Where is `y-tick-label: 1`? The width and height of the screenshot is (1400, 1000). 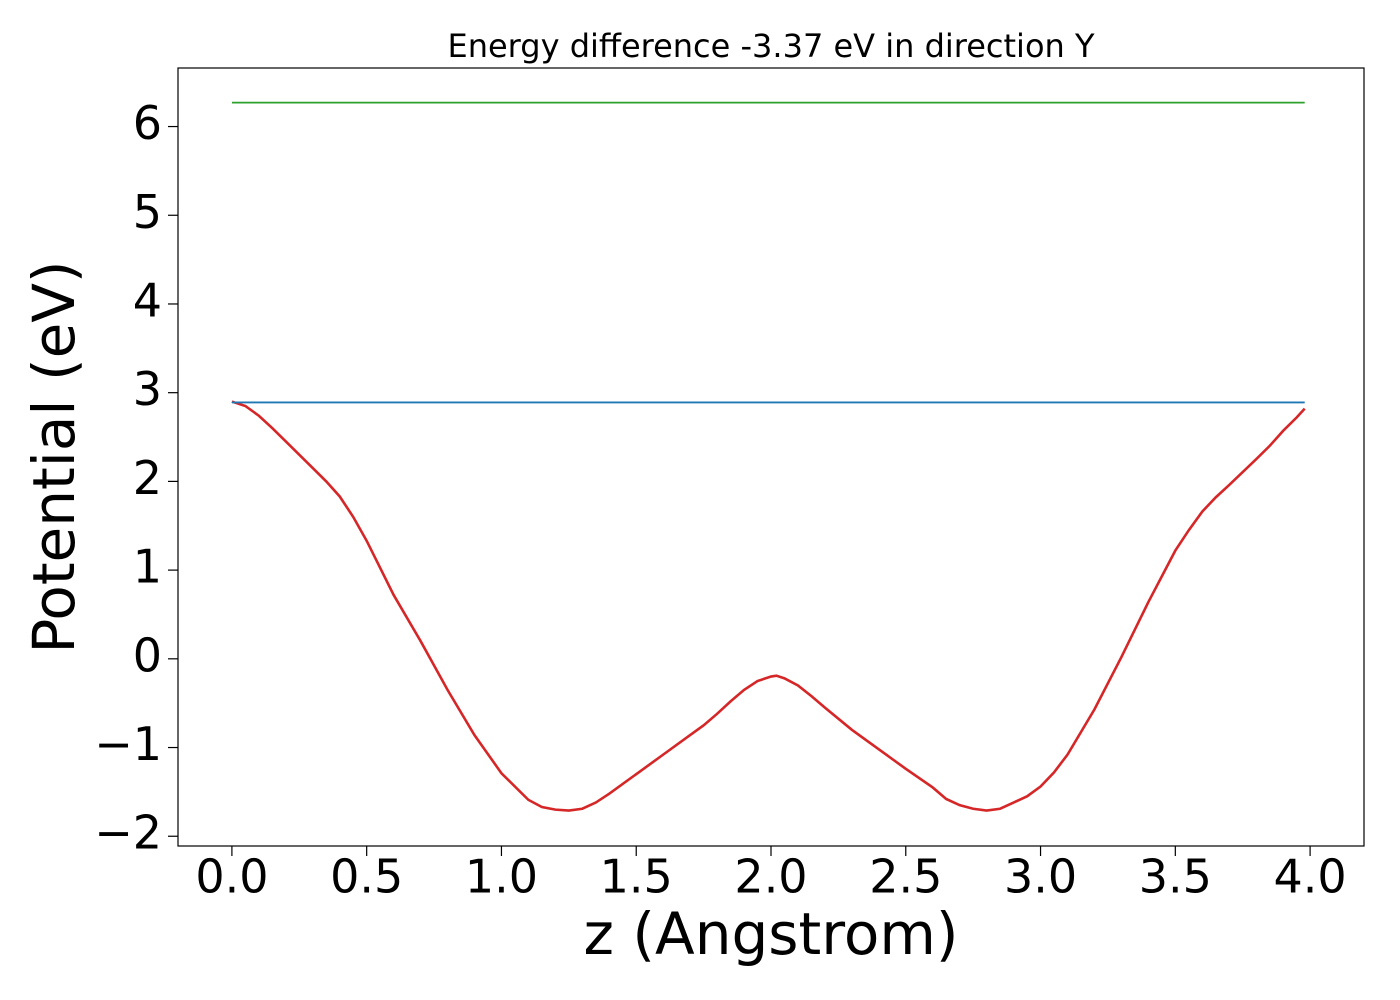 y-tick-label: 1 is located at coordinates (147, 567).